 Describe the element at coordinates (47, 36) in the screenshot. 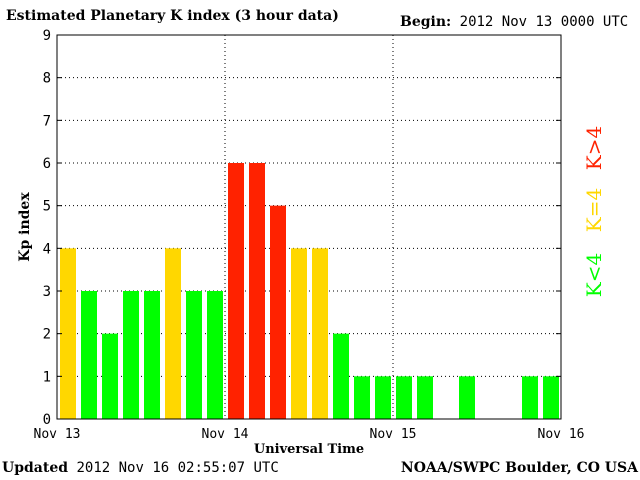

I see `y-tick-label: 9` at that location.